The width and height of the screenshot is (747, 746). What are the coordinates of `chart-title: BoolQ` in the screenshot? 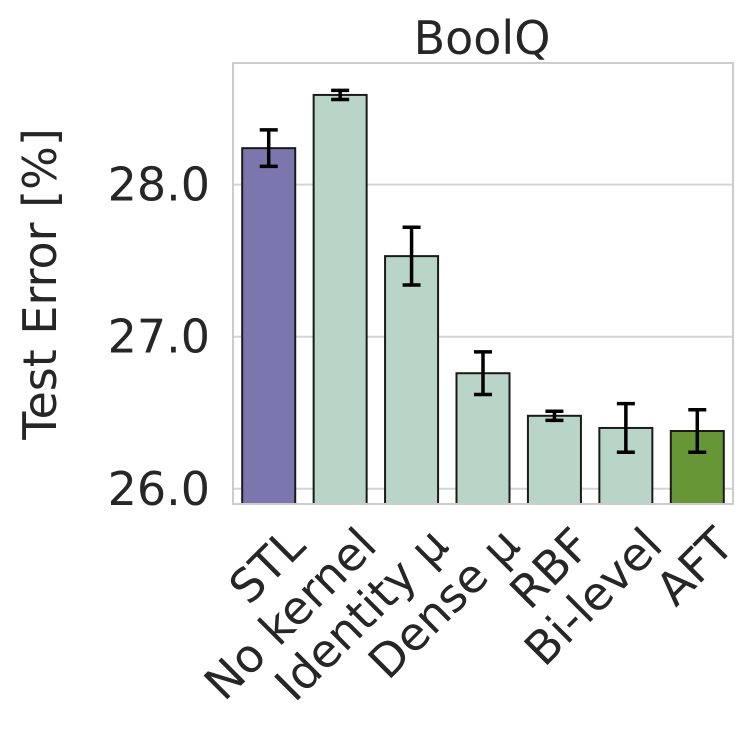 It's located at (482, 38).